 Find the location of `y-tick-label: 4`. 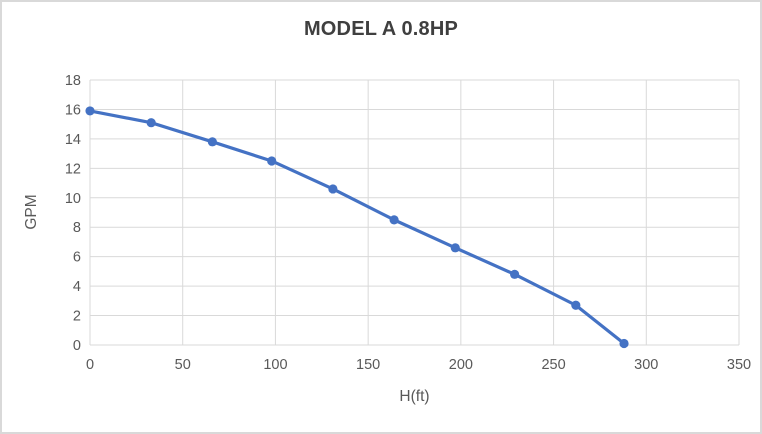

y-tick-label: 4 is located at coordinates (77, 287).